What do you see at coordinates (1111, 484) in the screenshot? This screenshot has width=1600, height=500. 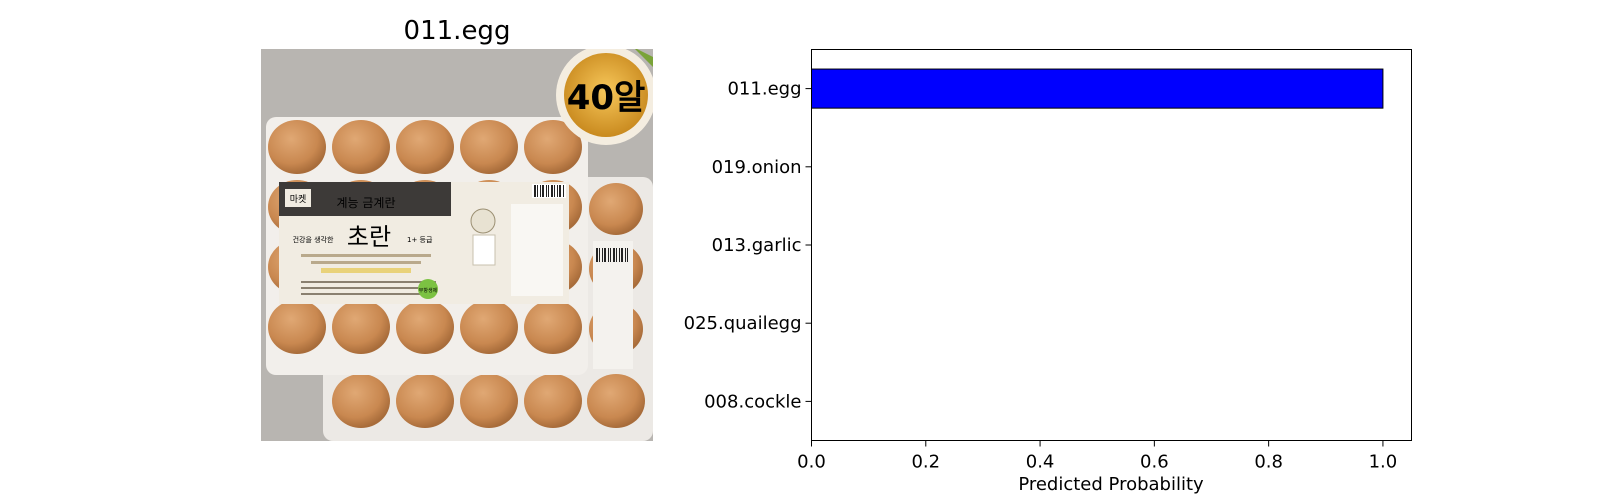 I see `x-axis-label: Predicted Probability` at bounding box center [1111, 484].